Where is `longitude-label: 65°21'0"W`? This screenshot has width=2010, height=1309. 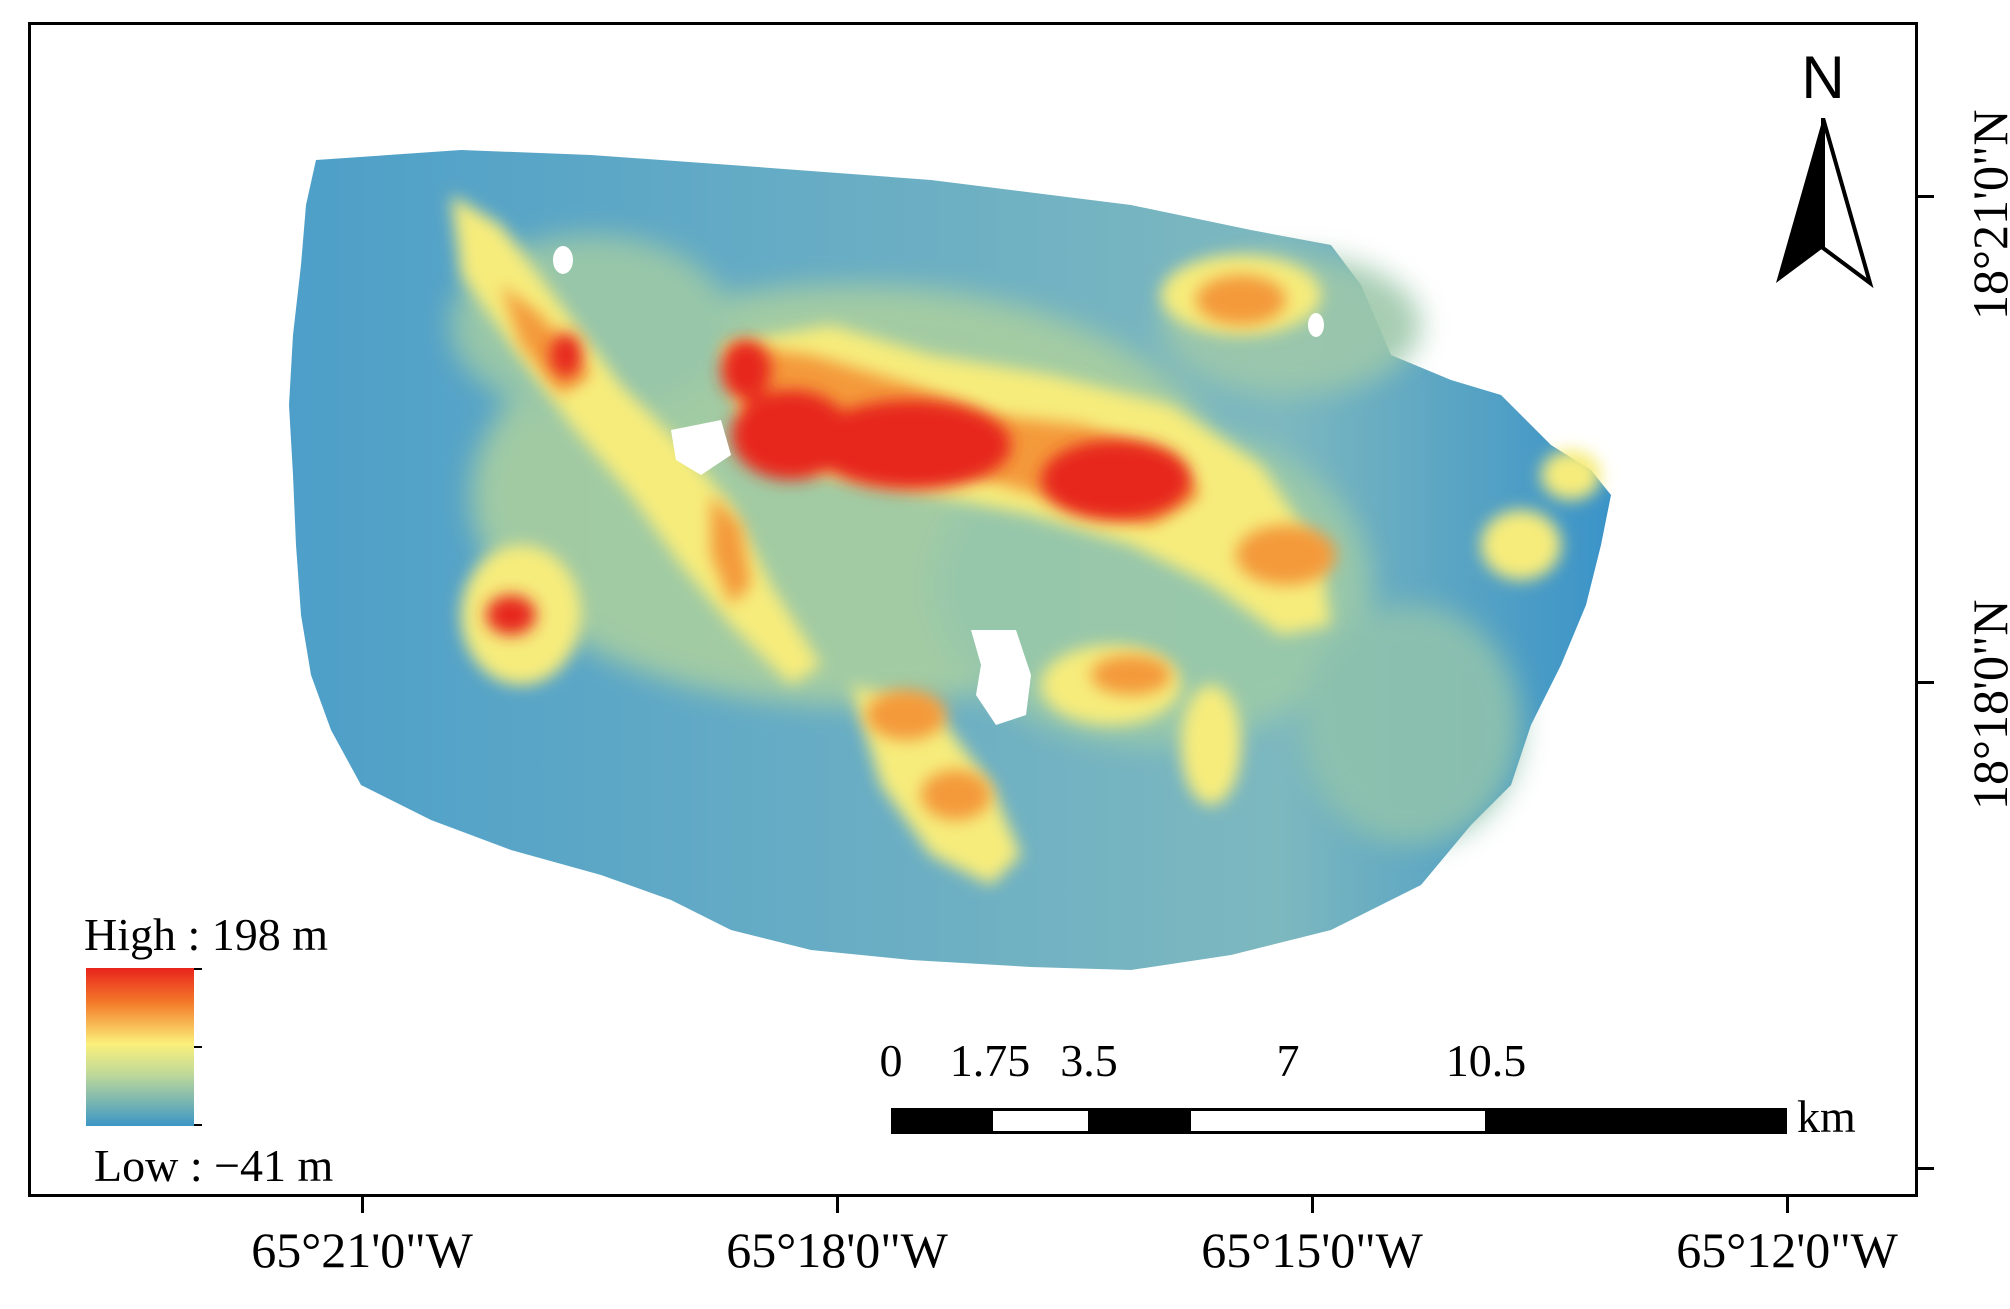
longitude-label: 65°21'0"W is located at coordinates (362, 1250).